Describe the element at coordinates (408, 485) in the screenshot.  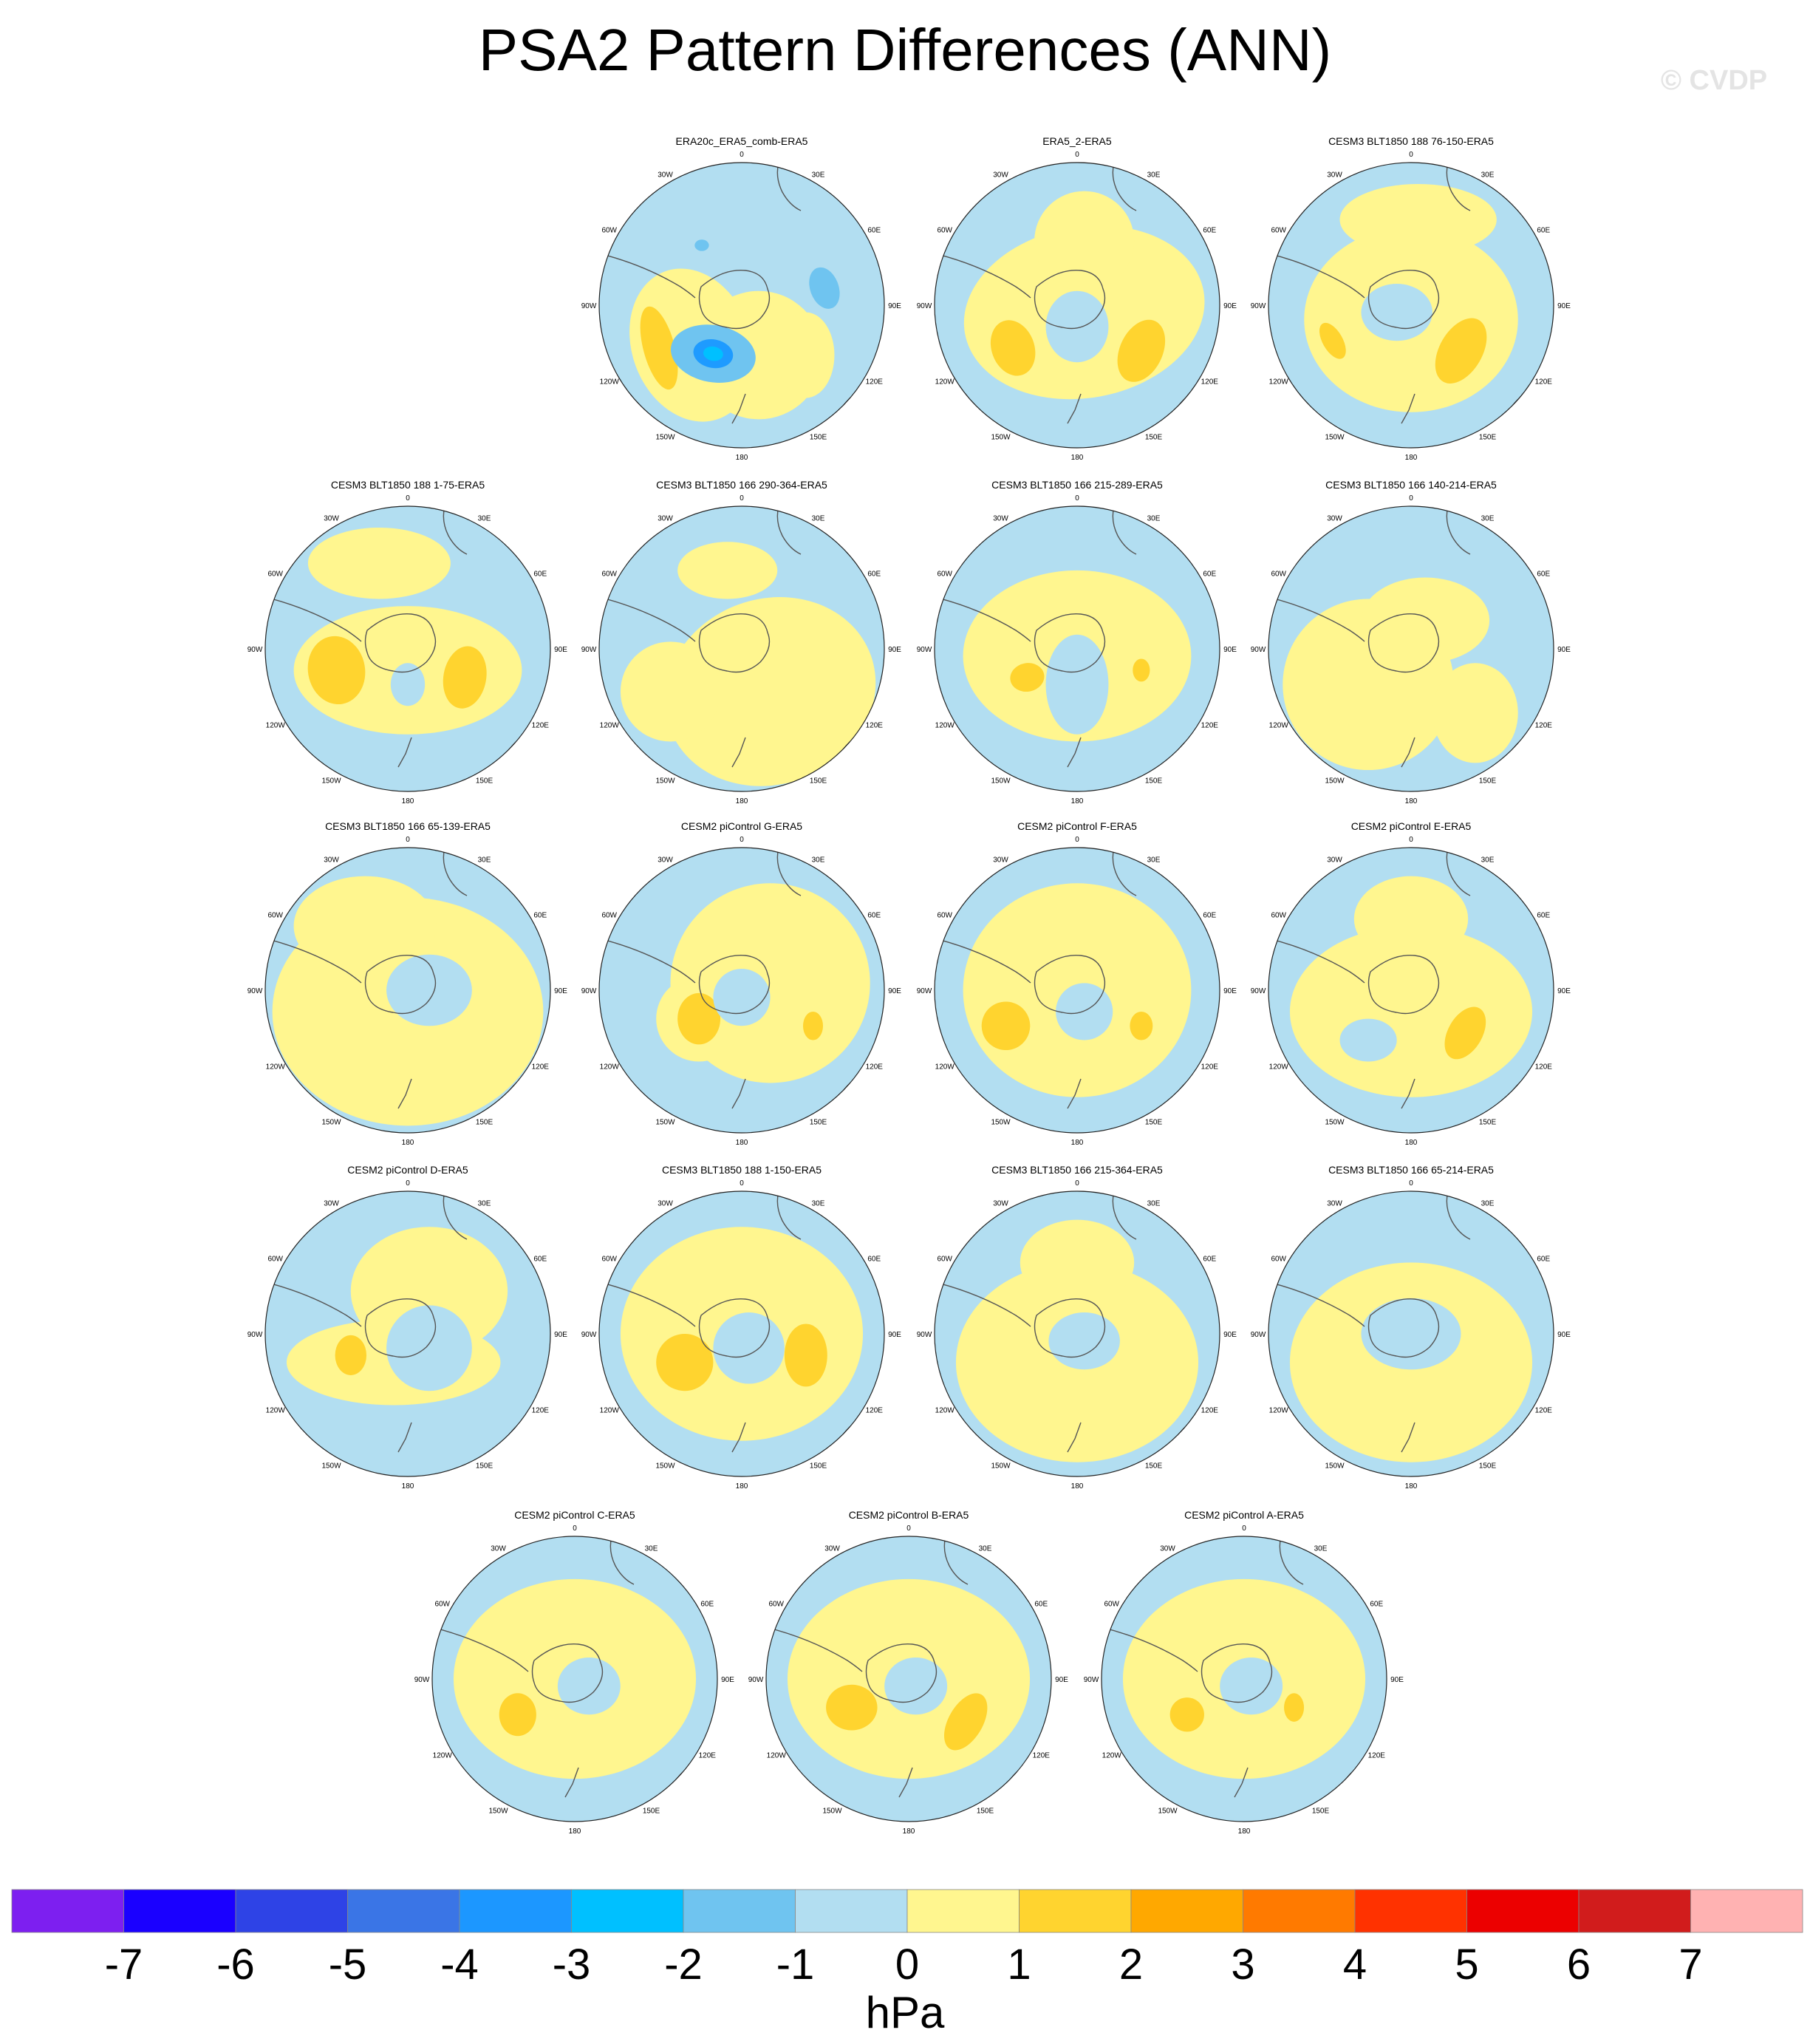
I see `panel-title: CESM3 BLT1850 188 1-75-ERA5` at that location.